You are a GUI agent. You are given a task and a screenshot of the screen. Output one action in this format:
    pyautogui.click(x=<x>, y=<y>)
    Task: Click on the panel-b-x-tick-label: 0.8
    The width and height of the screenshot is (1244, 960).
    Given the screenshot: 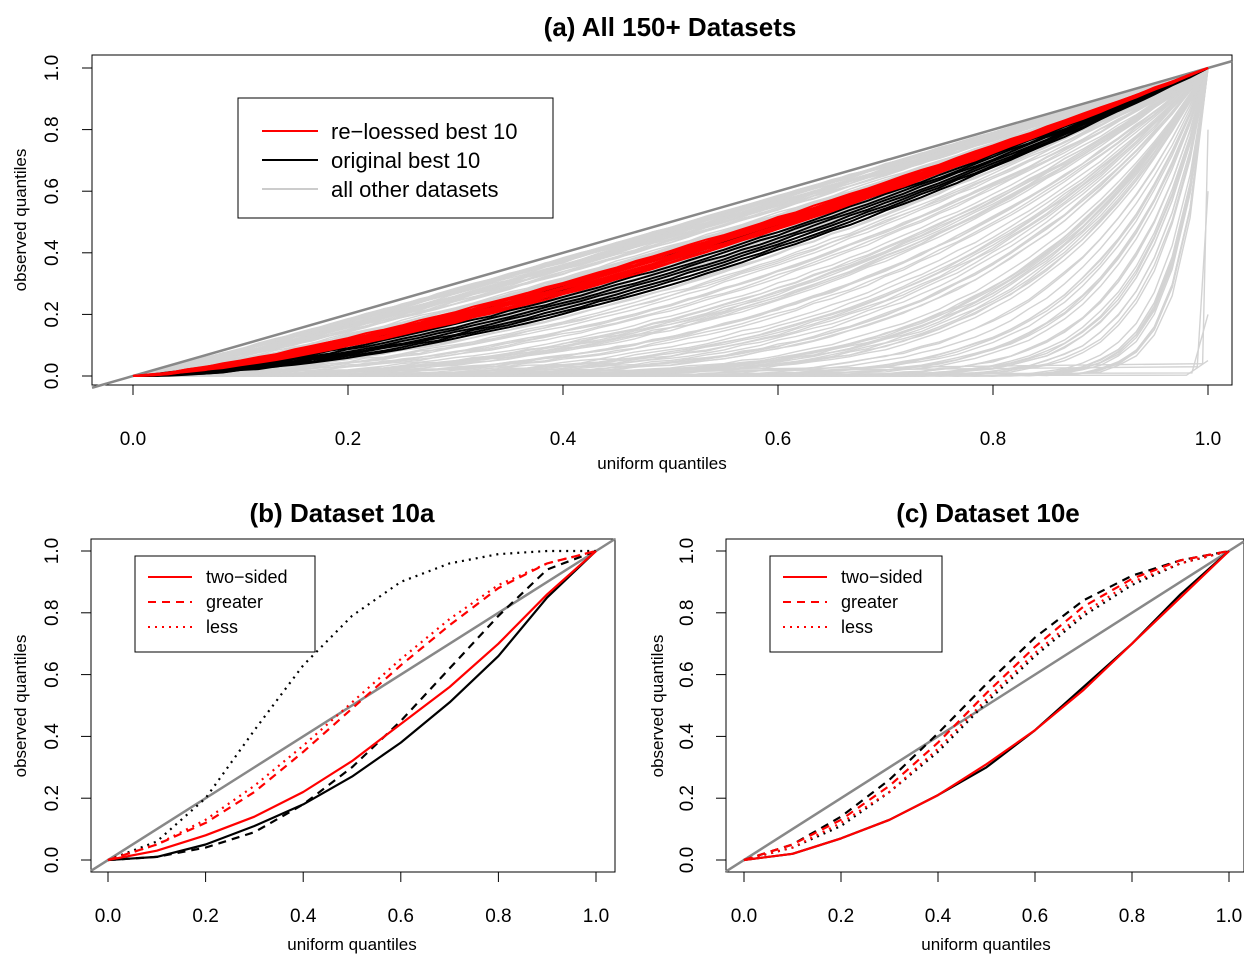 What is the action you would take?
    pyautogui.click(x=498, y=916)
    